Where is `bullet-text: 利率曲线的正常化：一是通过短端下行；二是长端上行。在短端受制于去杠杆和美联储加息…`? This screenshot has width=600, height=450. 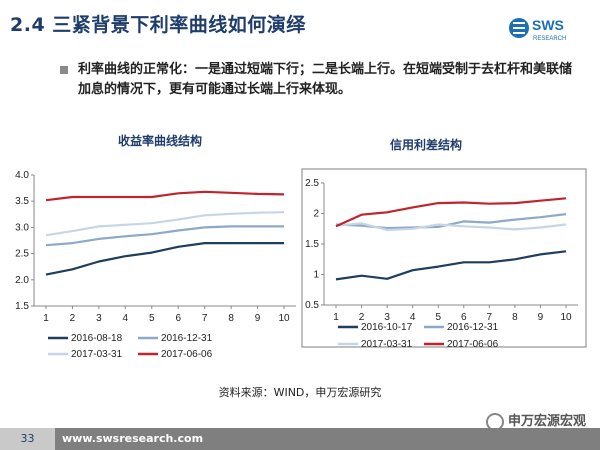 bullet-text: 利率曲线的正常化：一是通过短端下行；二是长端上行。在短端受制于去杠杆和美联储加息… is located at coordinates (325, 79).